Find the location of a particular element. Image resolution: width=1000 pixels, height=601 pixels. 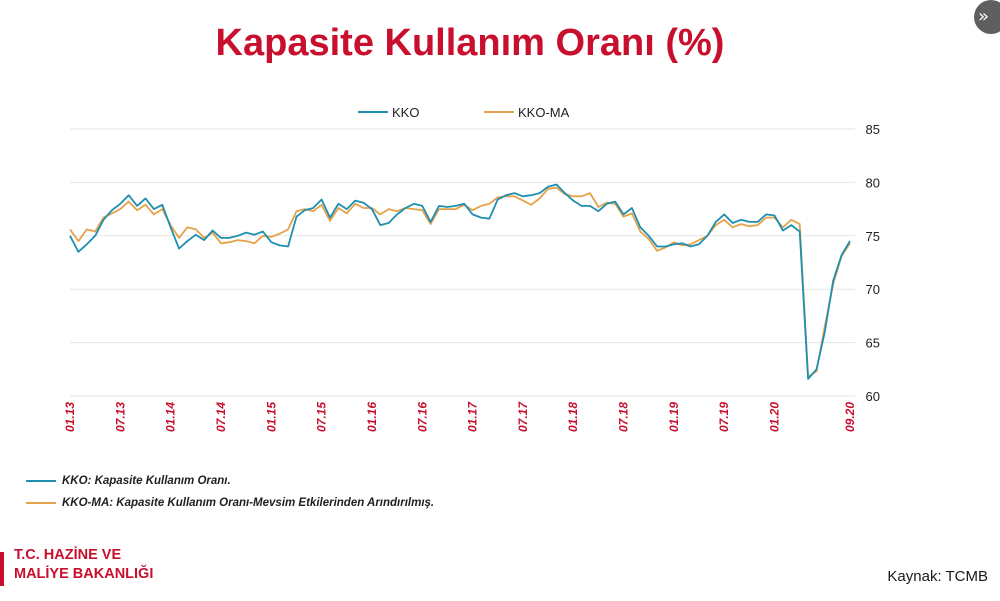

logo-mark is located at coordinates (2, 569).